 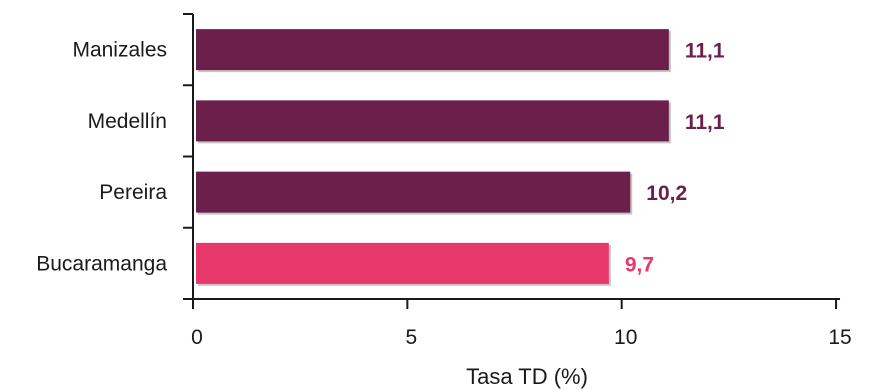 What do you see at coordinates (402, 263) in the screenshot?
I see `bar-bucaramanga` at bounding box center [402, 263].